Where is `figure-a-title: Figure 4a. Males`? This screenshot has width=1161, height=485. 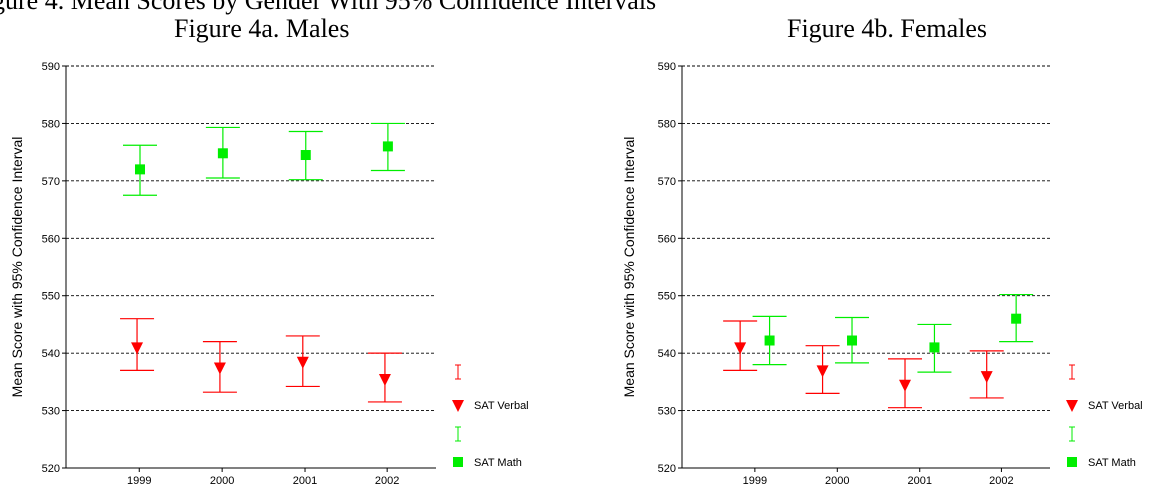 figure-a-title: Figure 4a. Males is located at coordinates (262, 28).